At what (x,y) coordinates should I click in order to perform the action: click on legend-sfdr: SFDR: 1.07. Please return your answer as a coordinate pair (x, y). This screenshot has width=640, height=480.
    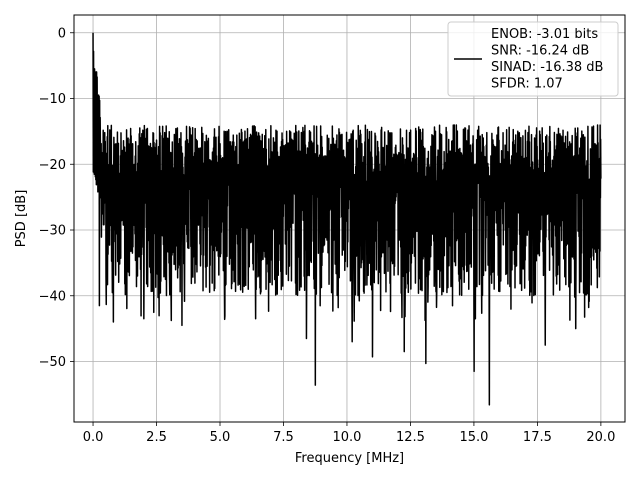
    Looking at the image, I should click on (527, 84).